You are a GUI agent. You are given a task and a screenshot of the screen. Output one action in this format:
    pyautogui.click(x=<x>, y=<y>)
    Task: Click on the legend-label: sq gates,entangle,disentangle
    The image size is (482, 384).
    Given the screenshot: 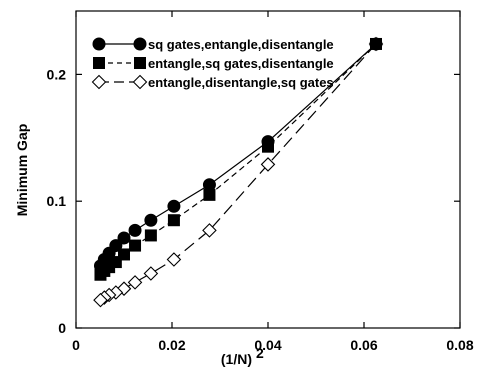 What is the action you would take?
    pyautogui.click(x=241, y=44)
    